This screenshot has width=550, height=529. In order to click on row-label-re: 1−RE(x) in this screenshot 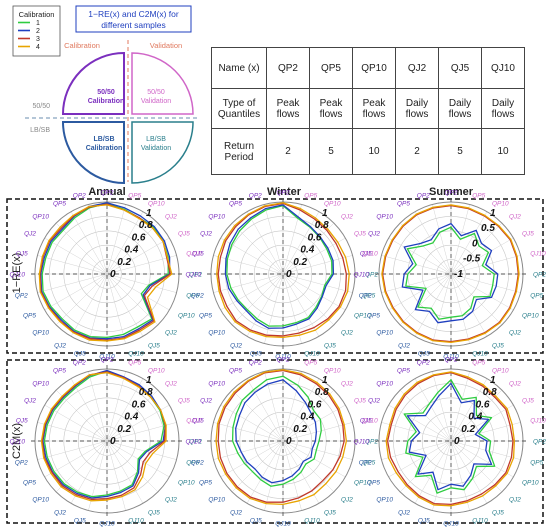, I will do `click(17, 273)`.